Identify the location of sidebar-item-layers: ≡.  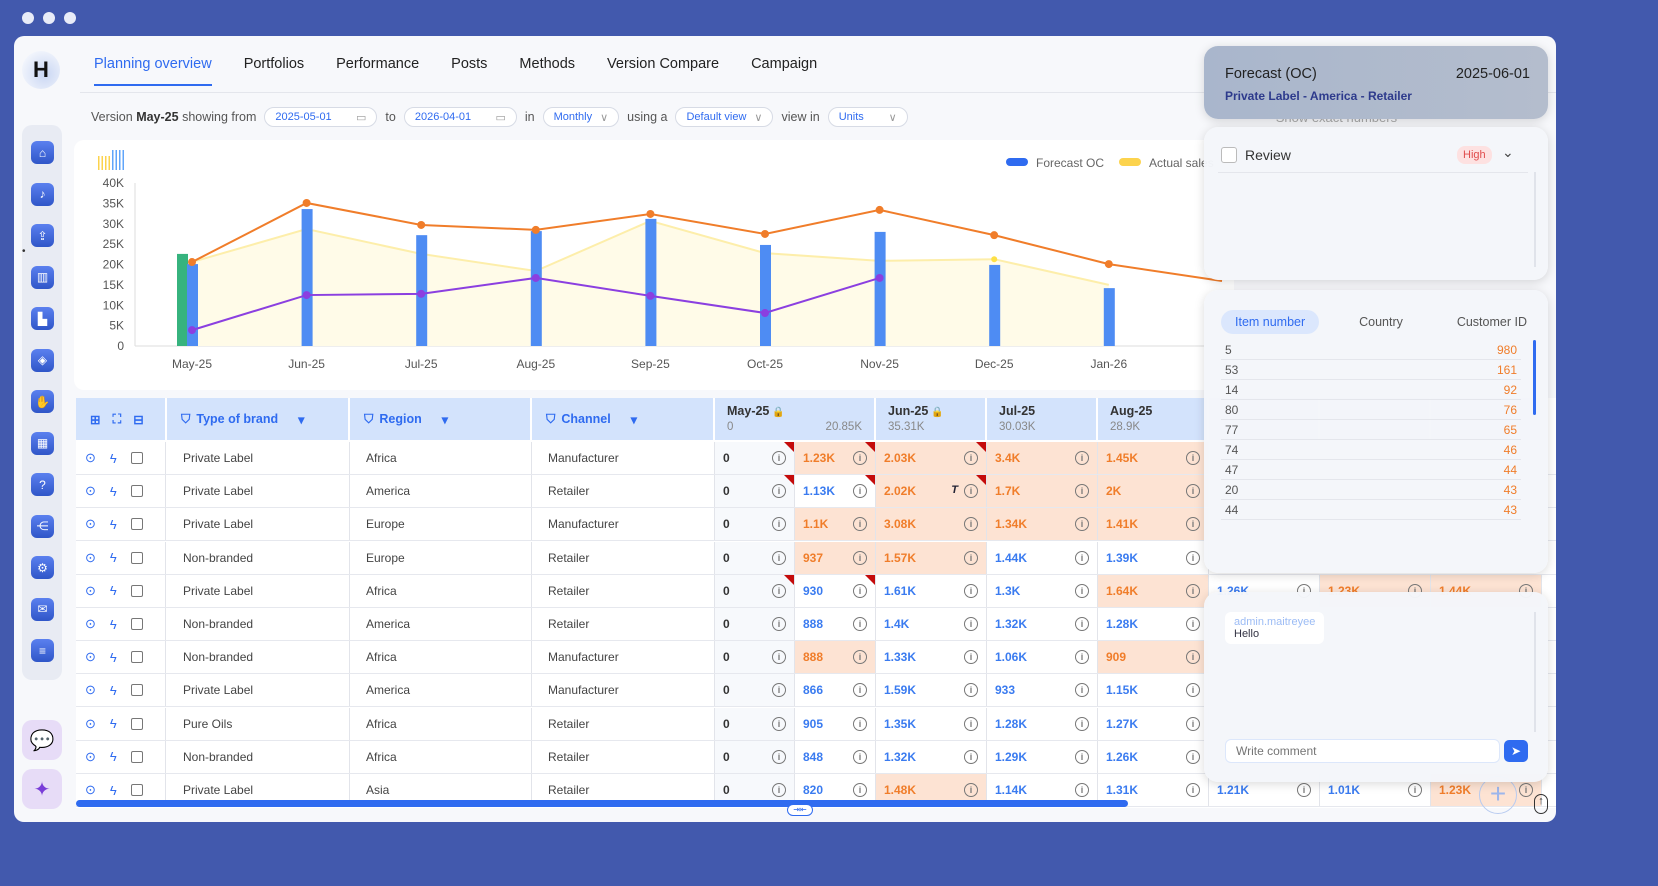
(42, 650).